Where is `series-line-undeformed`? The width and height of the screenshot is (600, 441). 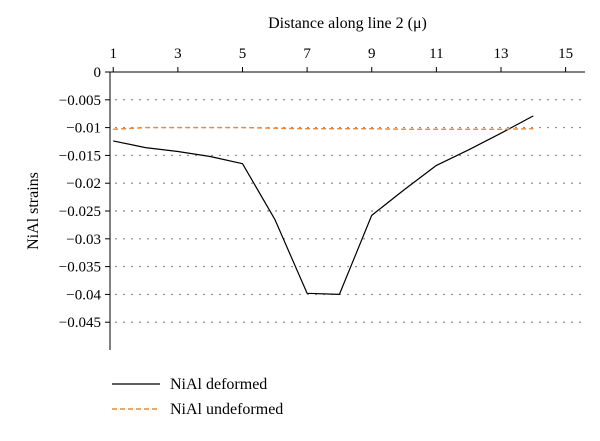
series-line-undeformed is located at coordinates (323, 128).